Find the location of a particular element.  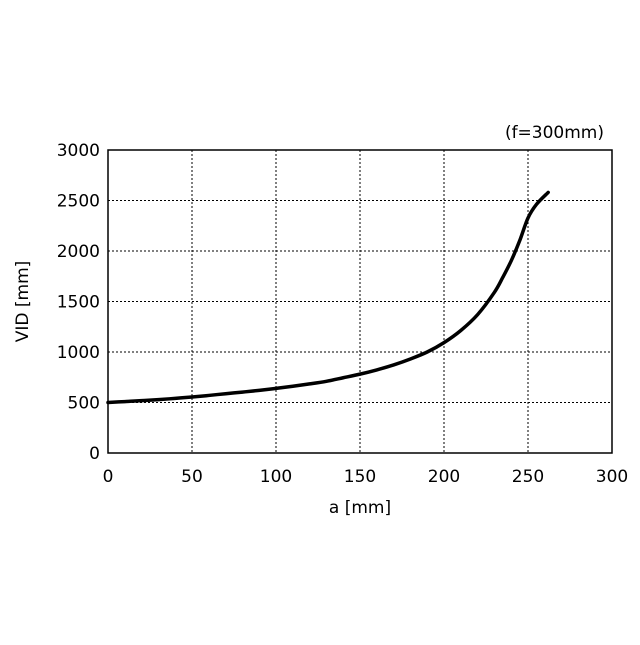

x-tick-label: 200 is located at coordinates (444, 477).